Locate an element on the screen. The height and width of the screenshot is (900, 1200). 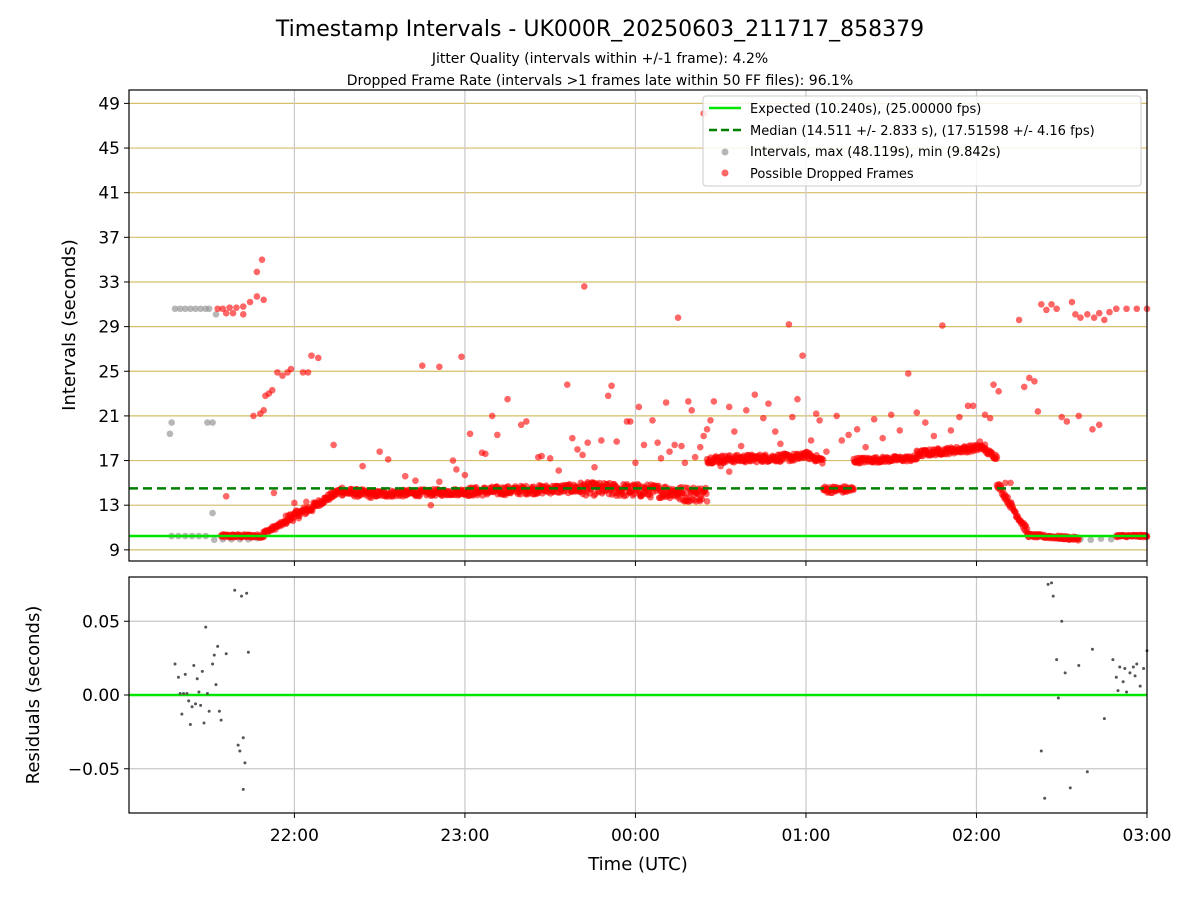
x-tick-label: 22:00 is located at coordinates (294, 836).